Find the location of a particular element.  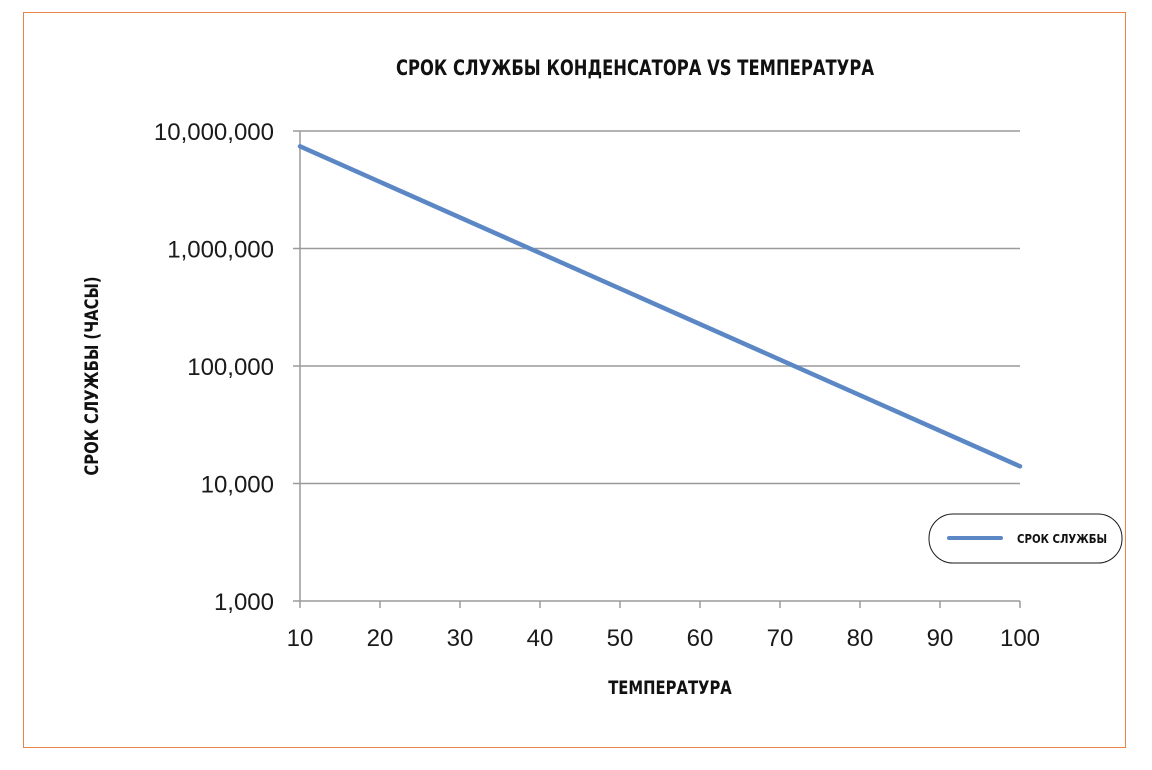

y-tick-label: 100,000 is located at coordinates (230, 367).